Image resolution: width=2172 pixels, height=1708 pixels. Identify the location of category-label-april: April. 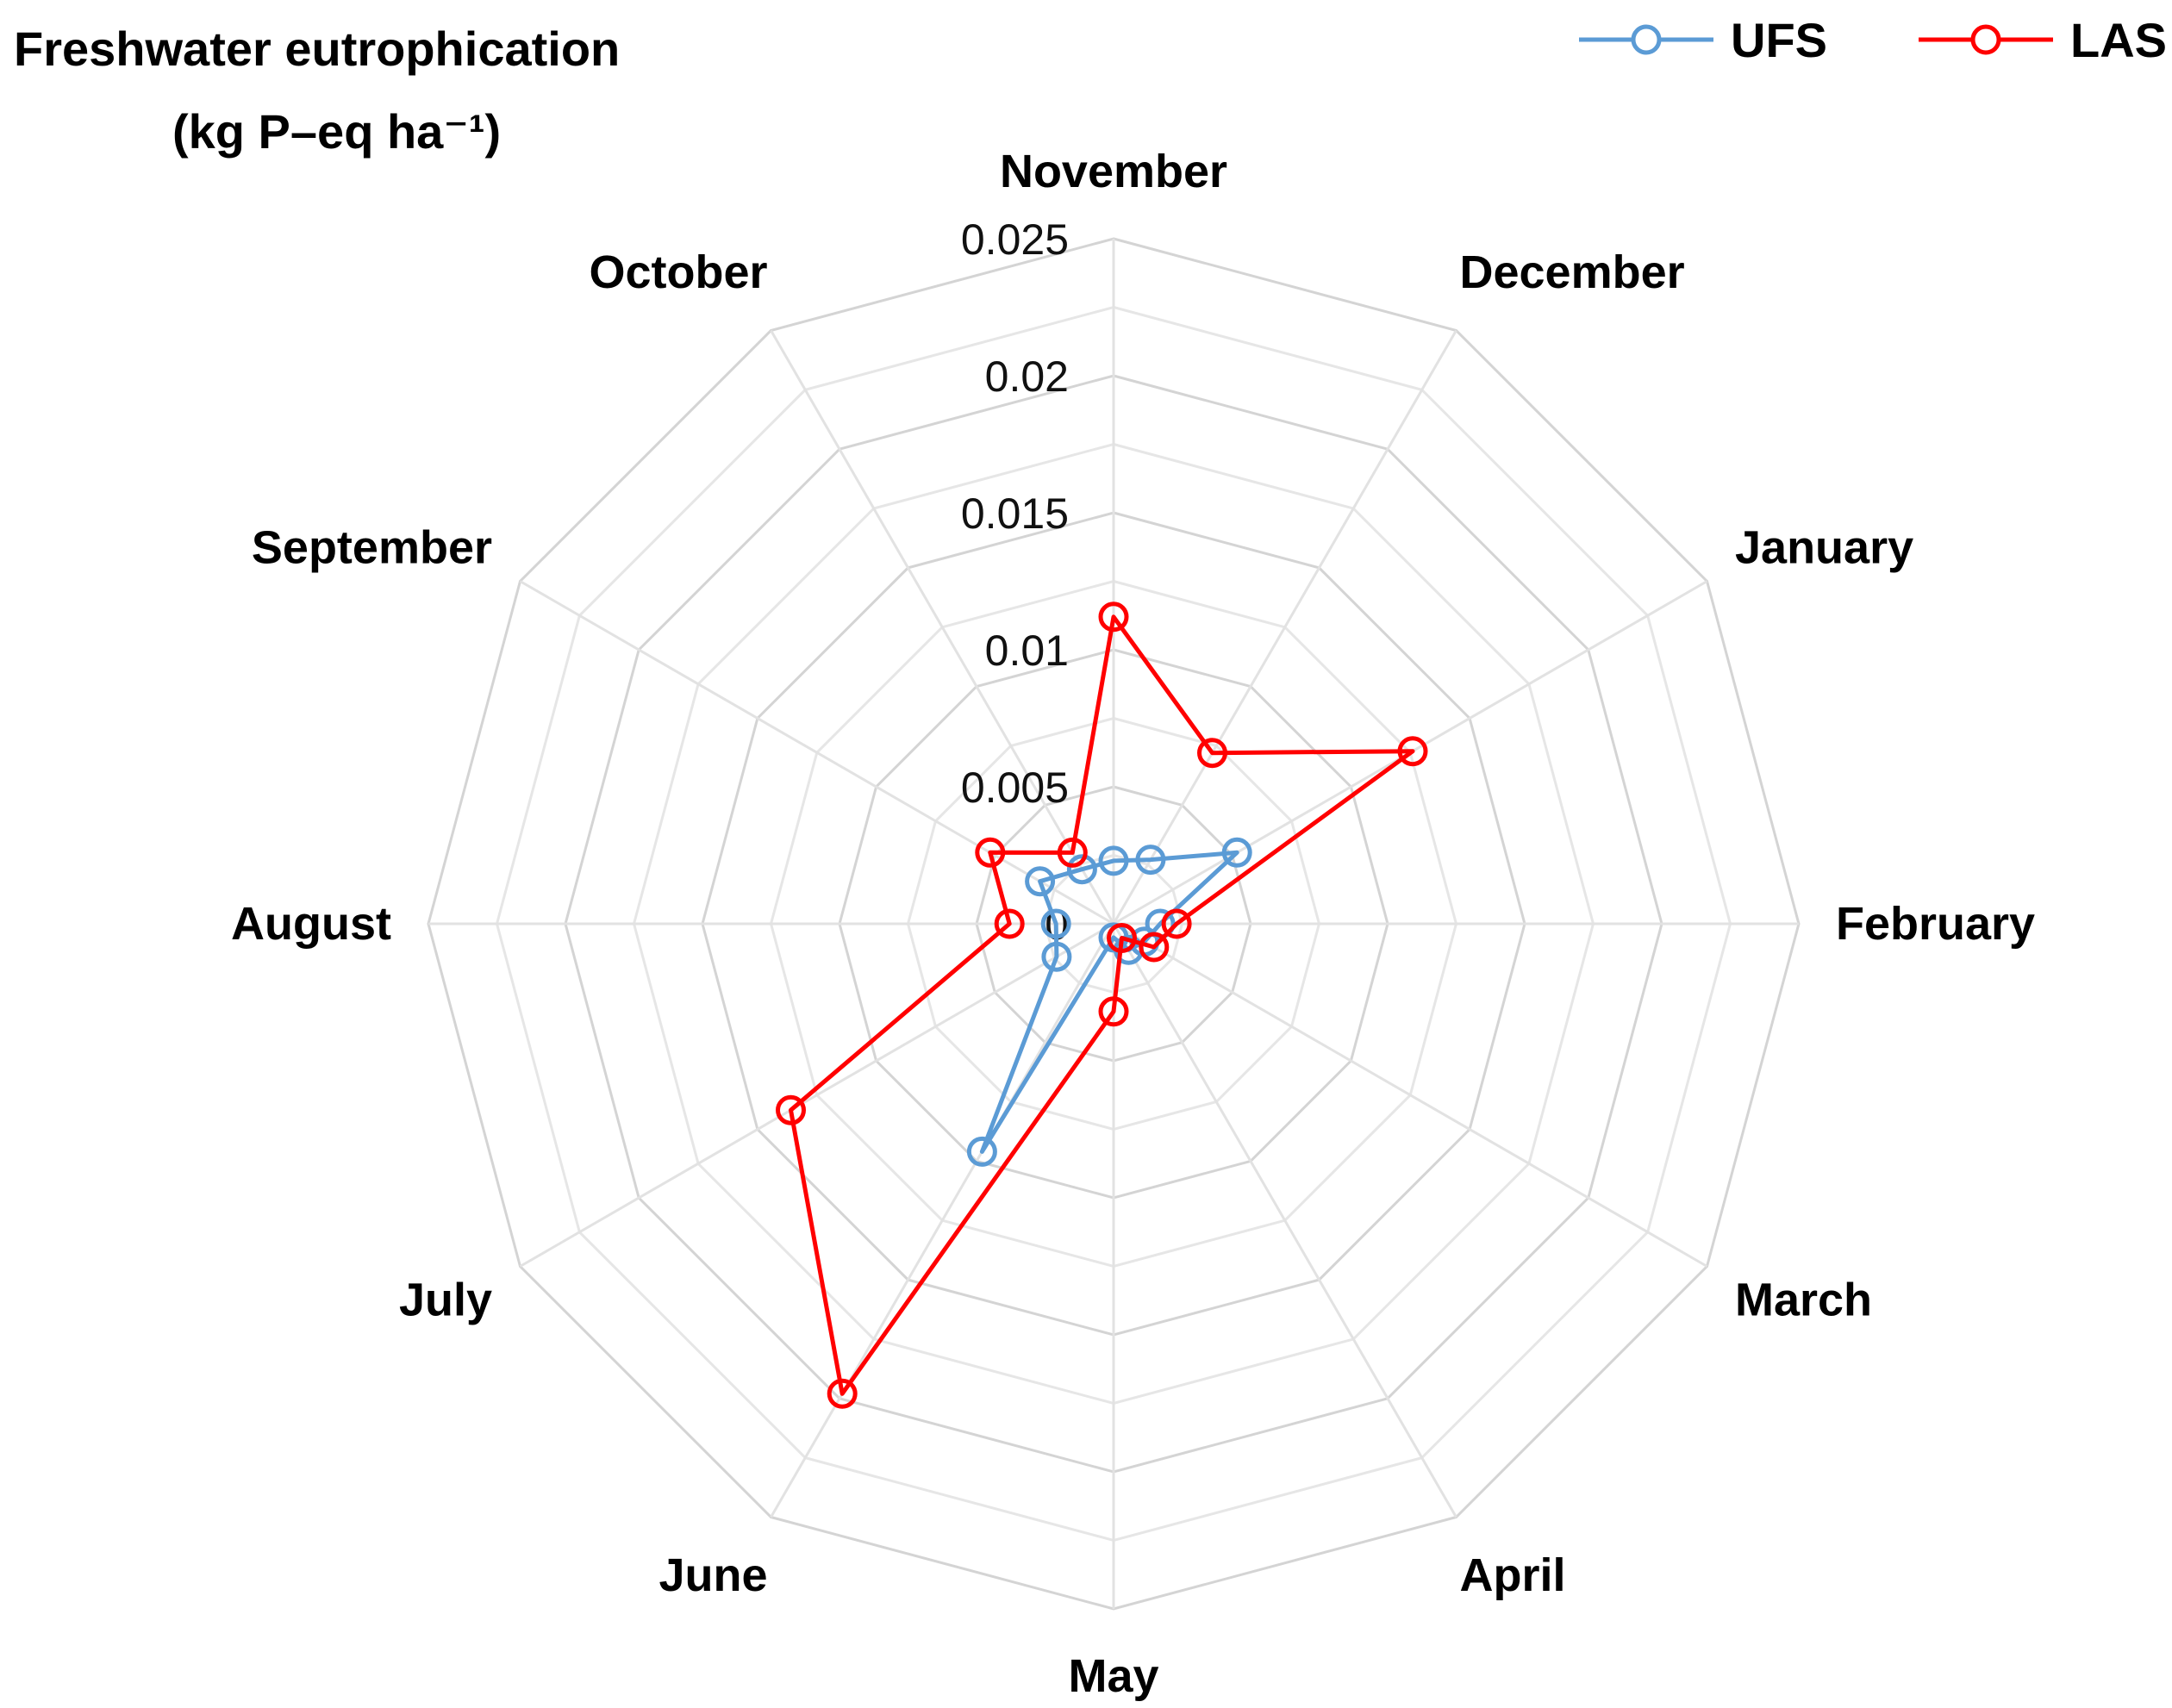
(1513, 1575).